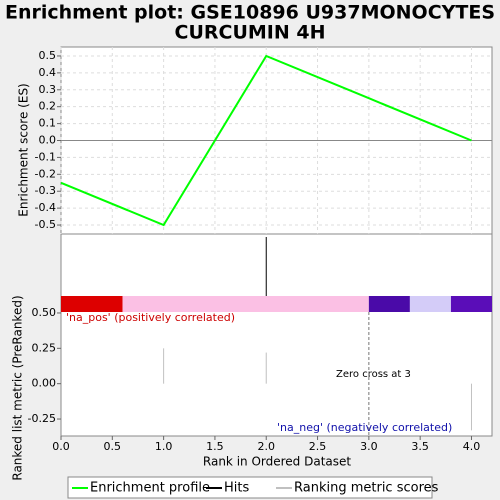  What do you see at coordinates (45, 190) in the screenshot?
I see `y-tick-label: -0.3` at bounding box center [45, 190].